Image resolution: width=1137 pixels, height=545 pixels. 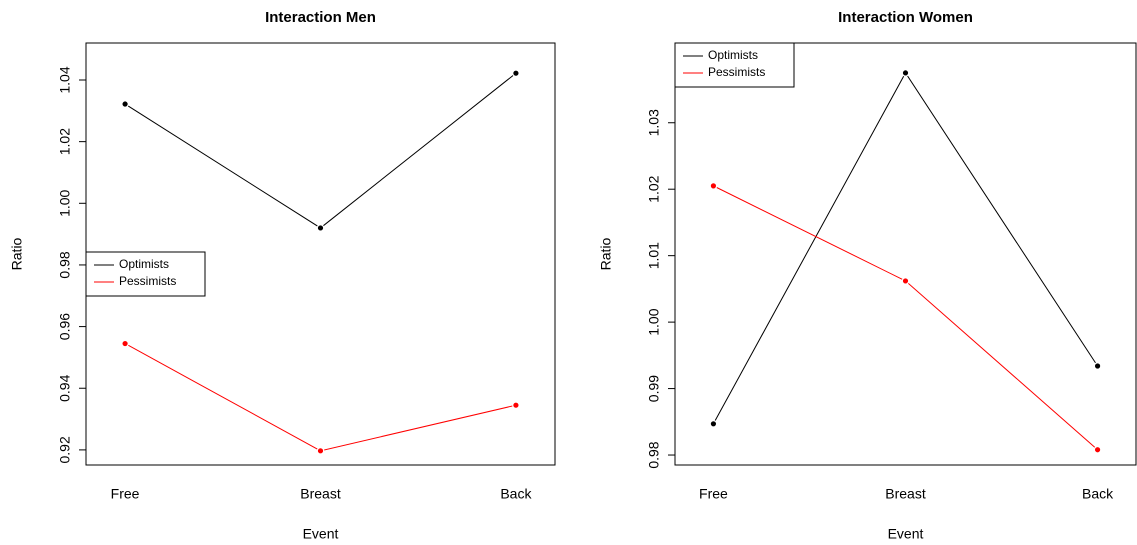 I want to click on chart-title: Interaction Women, so click(x=905, y=17).